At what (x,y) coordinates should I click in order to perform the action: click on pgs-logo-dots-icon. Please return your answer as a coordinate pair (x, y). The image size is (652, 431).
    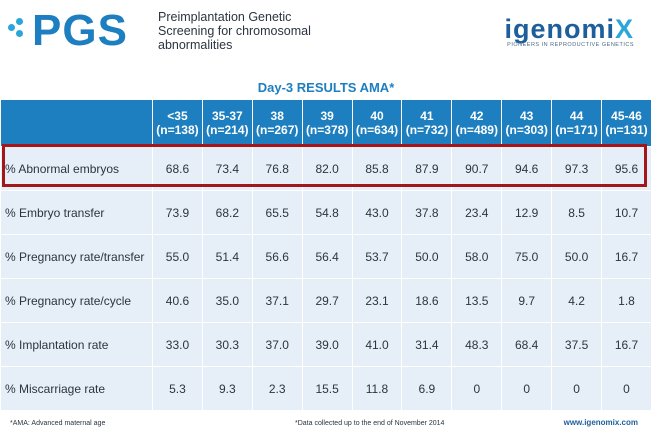
    Looking at the image, I should click on (17, 35).